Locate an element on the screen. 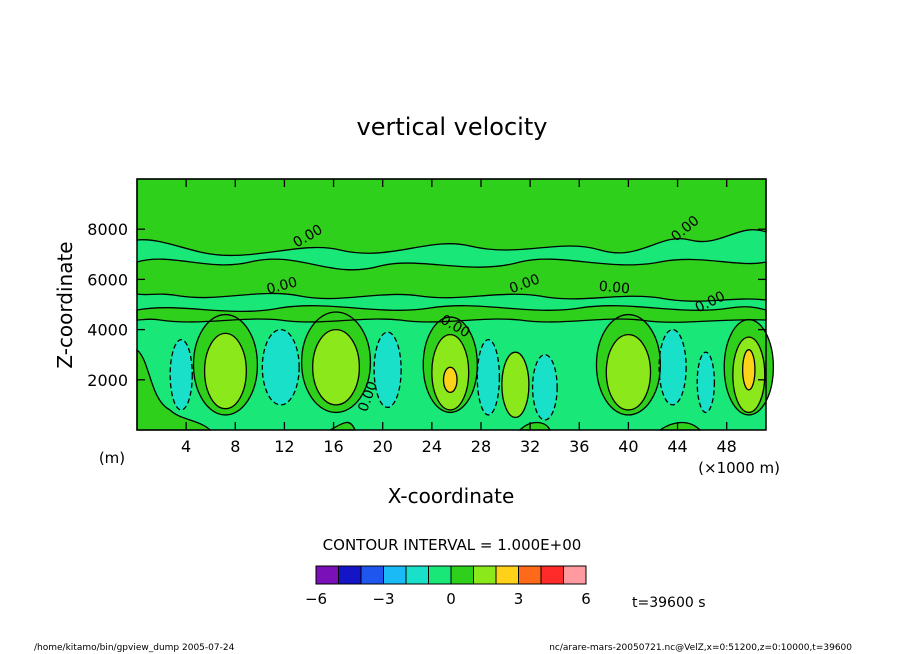  x-tick-label: 44 is located at coordinates (677, 446).